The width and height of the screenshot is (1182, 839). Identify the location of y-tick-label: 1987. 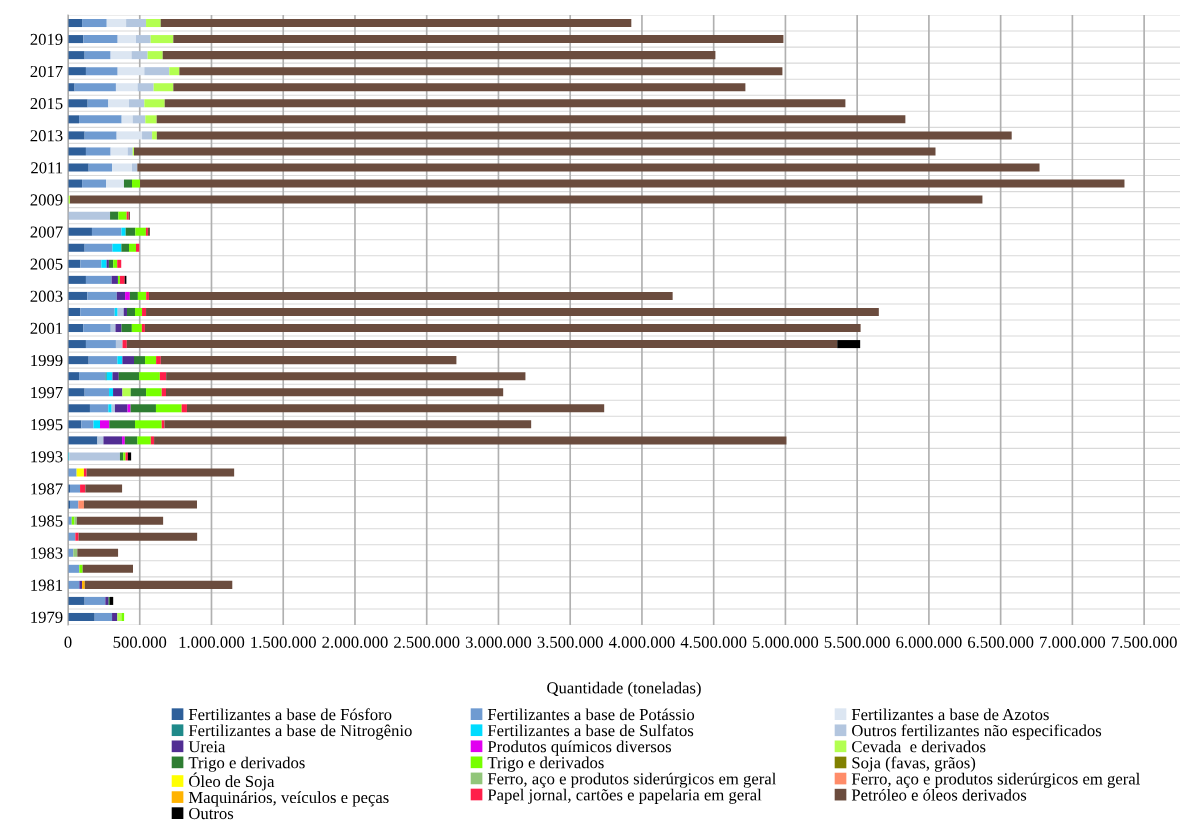
(47, 489).